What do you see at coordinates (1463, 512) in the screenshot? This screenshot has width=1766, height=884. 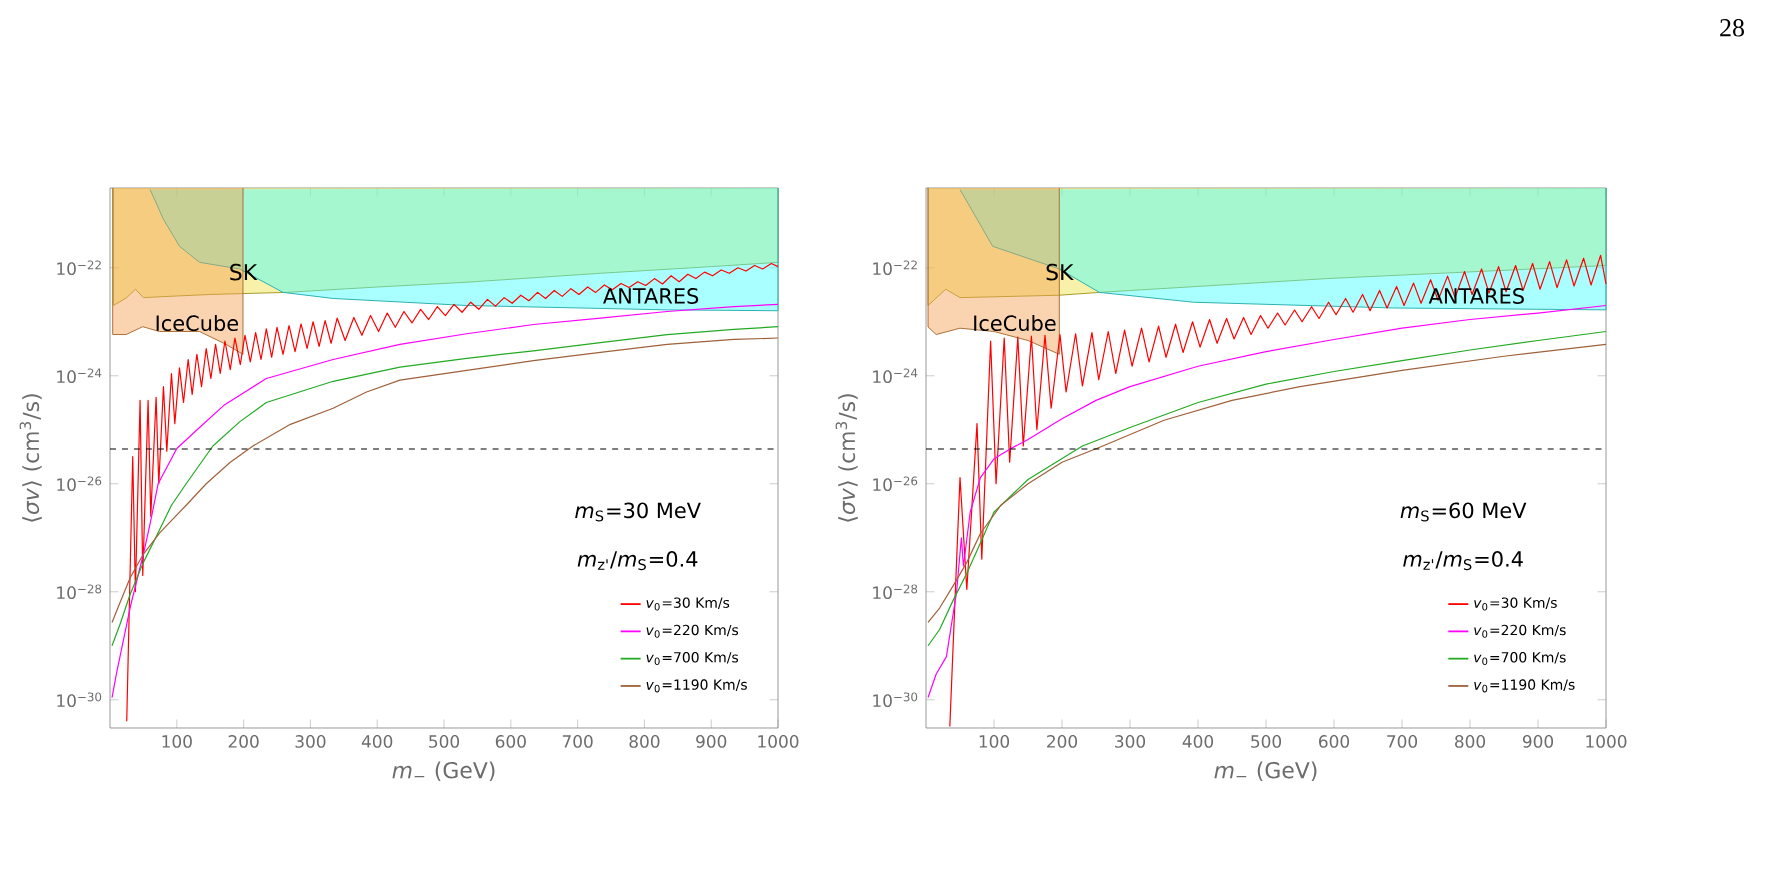 I see `annotation: m$_{S}$=60 MeV` at bounding box center [1463, 512].